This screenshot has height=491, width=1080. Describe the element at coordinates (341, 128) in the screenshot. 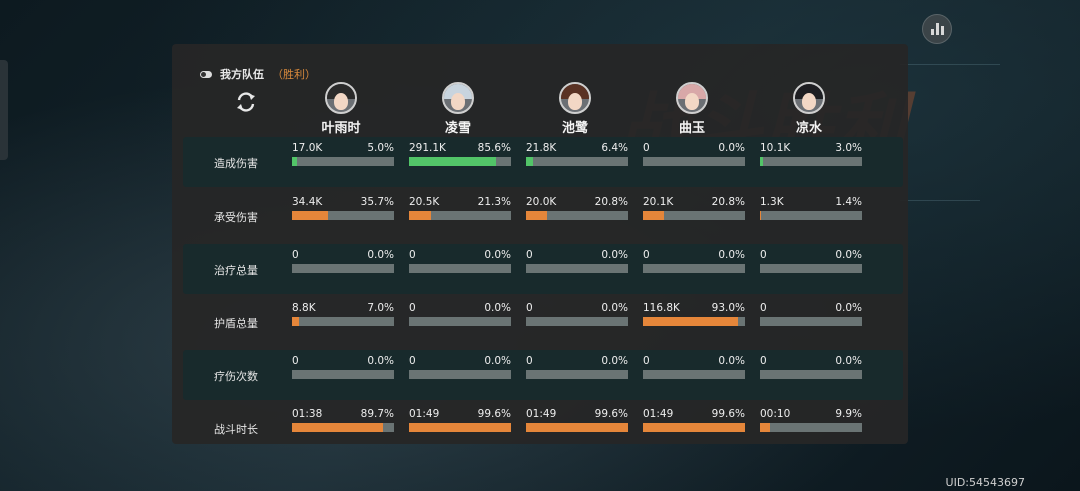

I see `hero-name: 叶雨时` at that location.